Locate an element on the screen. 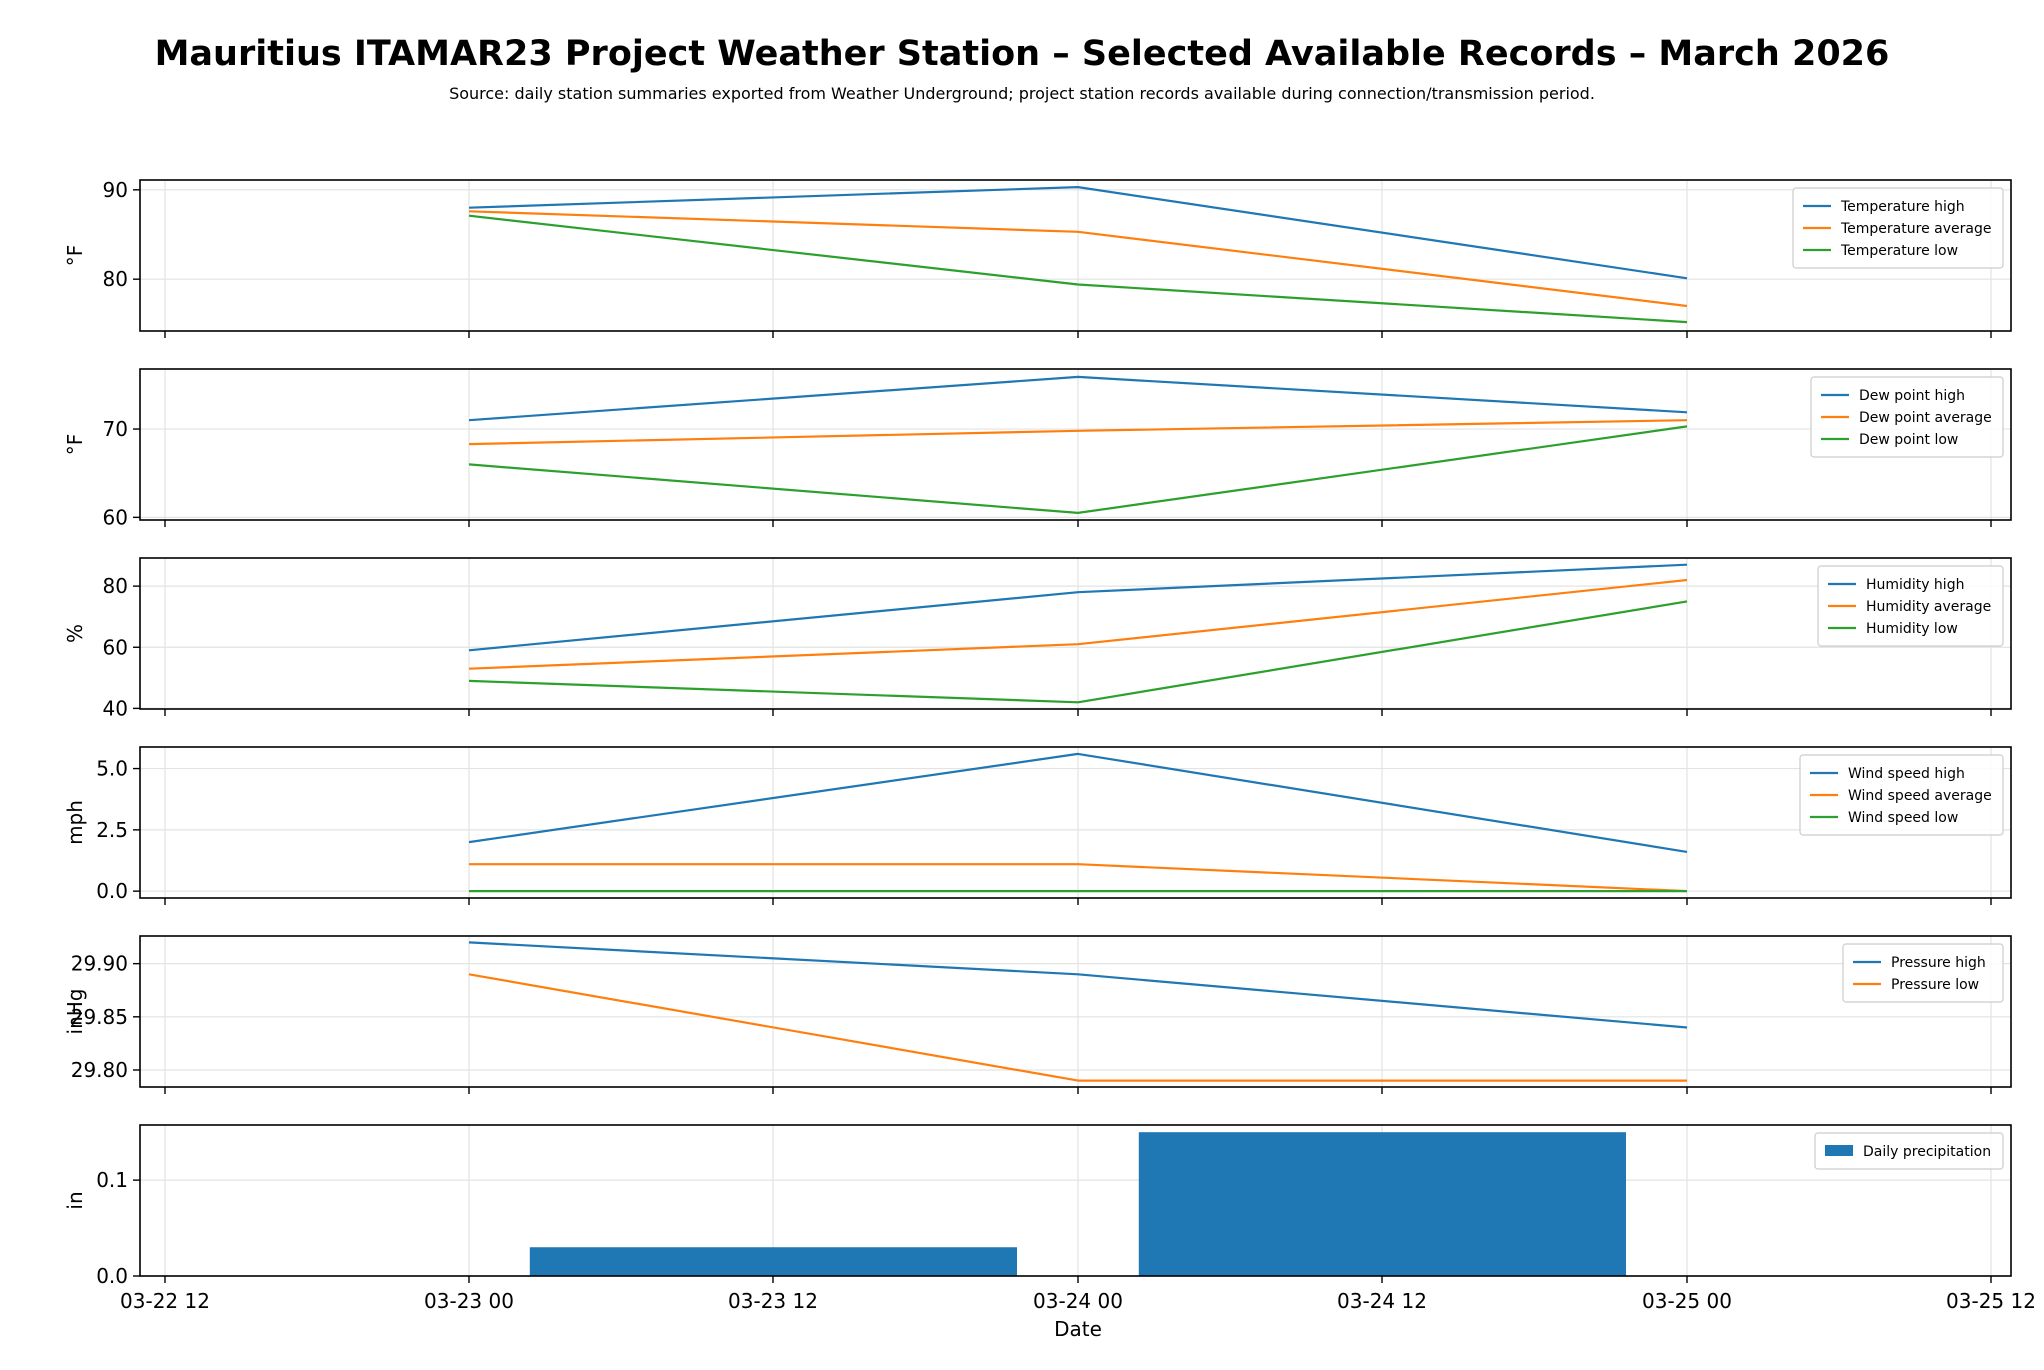  legend-entry: Dew point high is located at coordinates (1912, 396).